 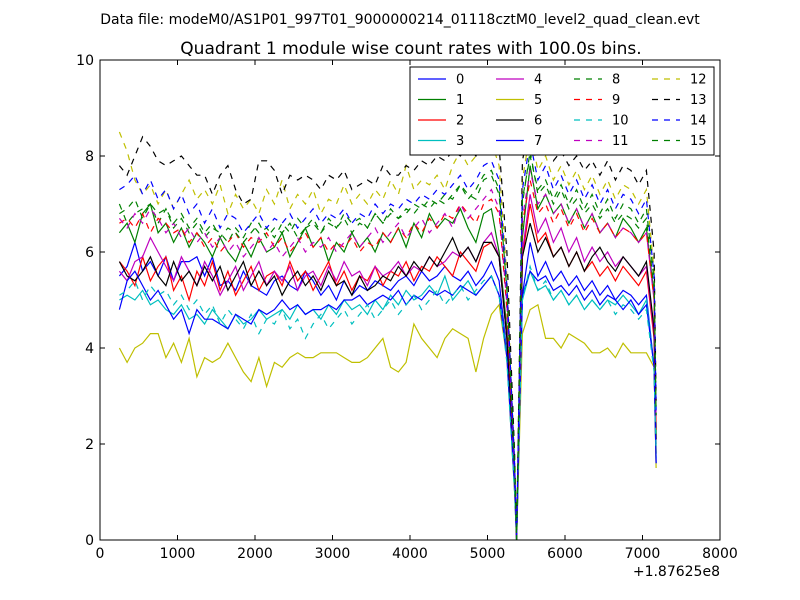 What do you see at coordinates (100, 554) in the screenshot?
I see `x-tick-label: 0` at bounding box center [100, 554].